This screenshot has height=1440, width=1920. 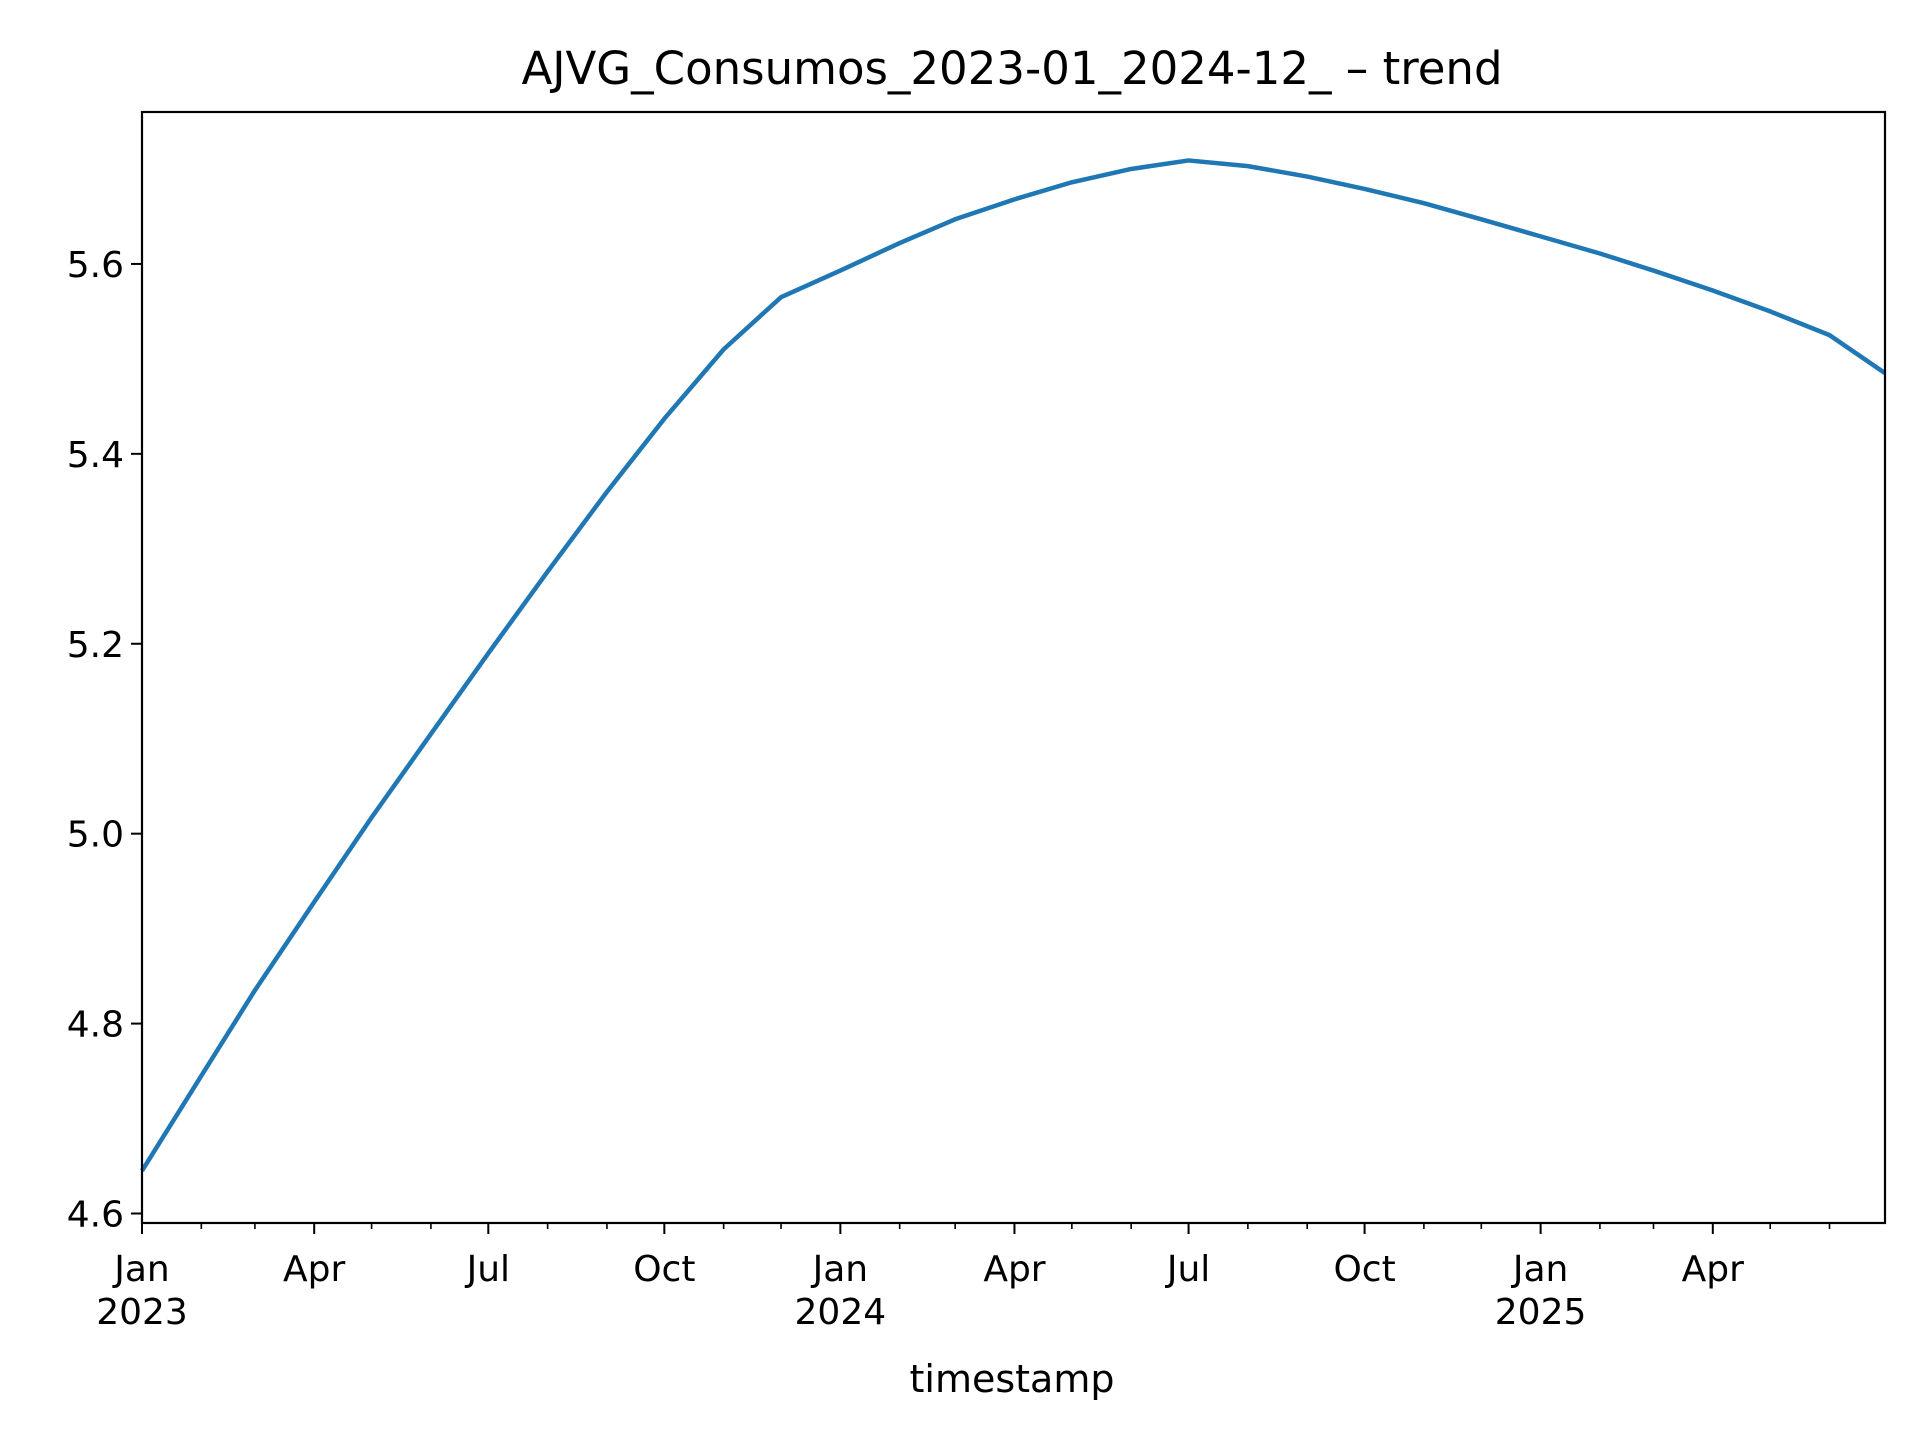 What do you see at coordinates (841, 1312) in the screenshot?
I see `x-tick-year-label: 2024` at bounding box center [841, 1312].